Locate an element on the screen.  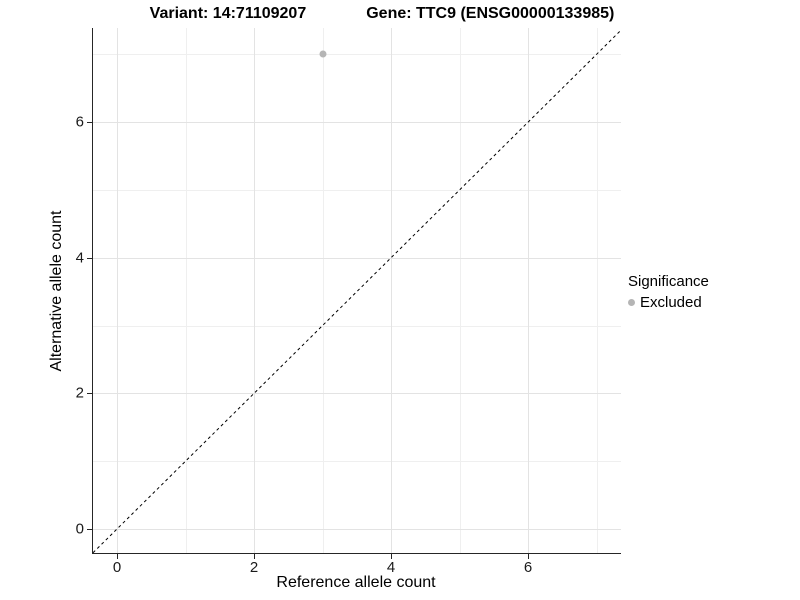
y-axis-title: Alternative allele count is located at coordinates (56, 291).